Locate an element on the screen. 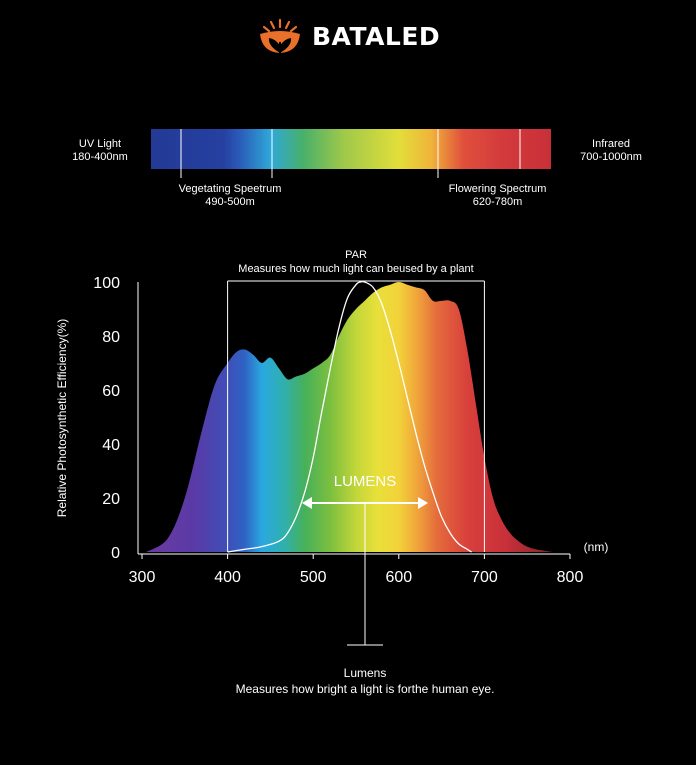 This screenshot has height=765, width=696. brand-logo: BATALED is located at coordinates (349, 36).